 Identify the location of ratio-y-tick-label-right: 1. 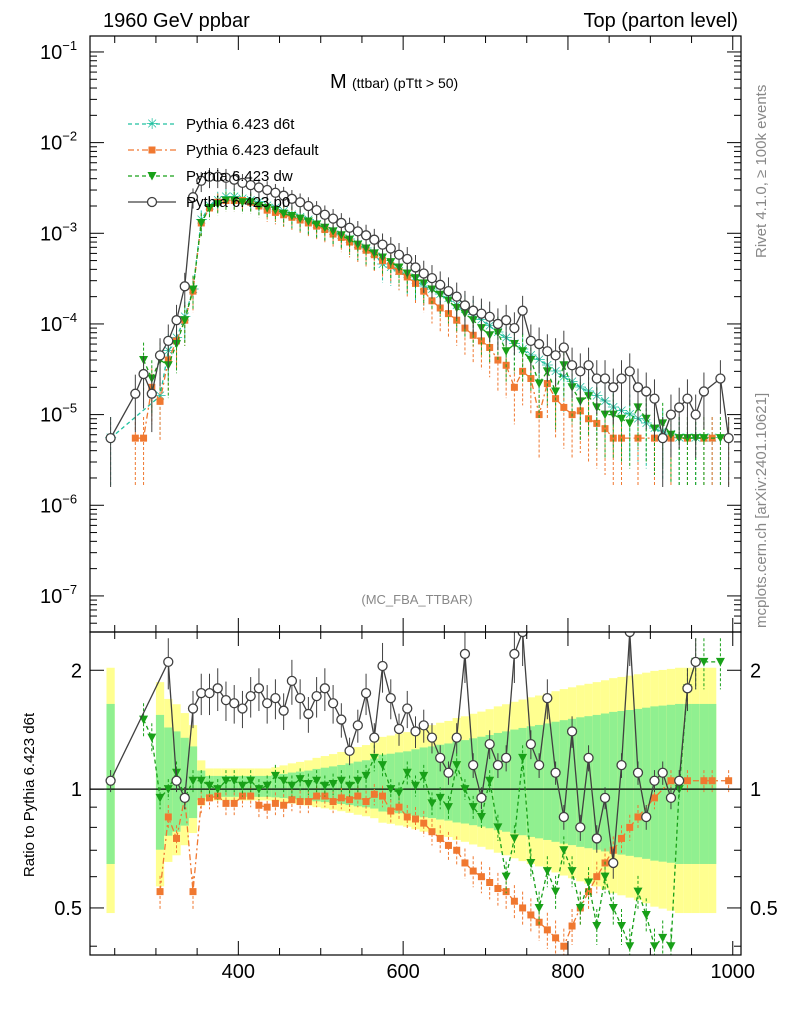
(755, 790).